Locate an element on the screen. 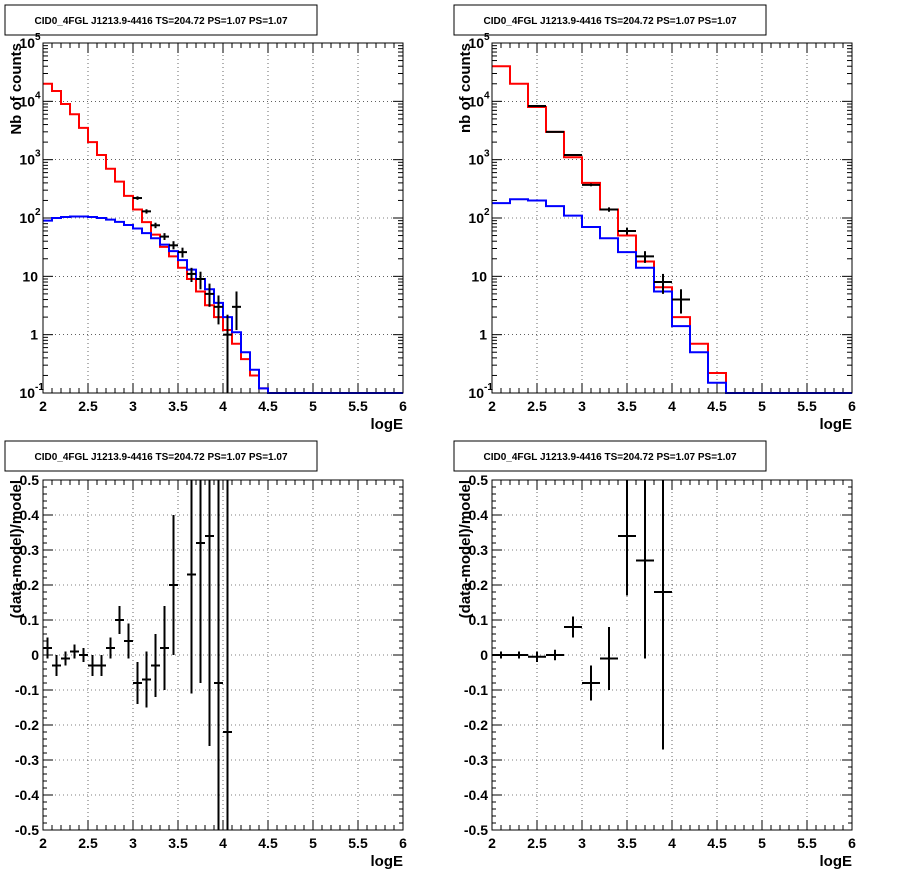 The image size is (898, 875). y-tick-label: -0.5 is located at coordinates (27, 830).